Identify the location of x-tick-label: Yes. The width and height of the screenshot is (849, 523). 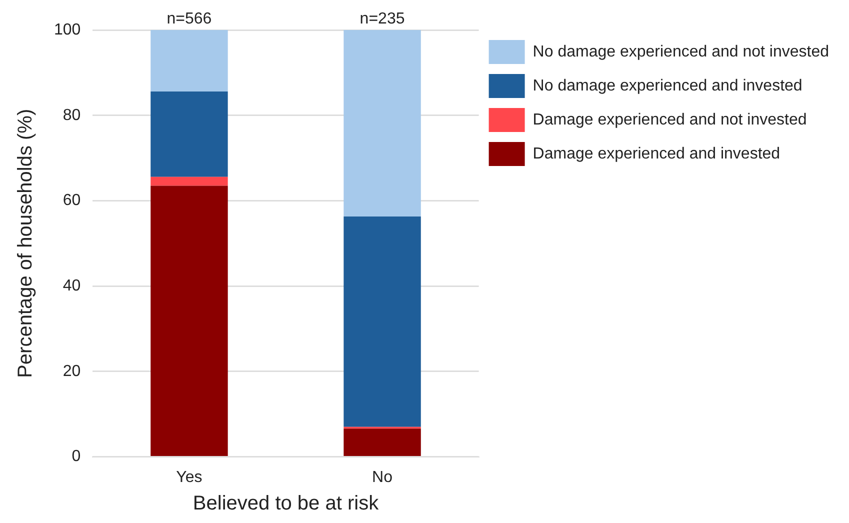
(189, 477).